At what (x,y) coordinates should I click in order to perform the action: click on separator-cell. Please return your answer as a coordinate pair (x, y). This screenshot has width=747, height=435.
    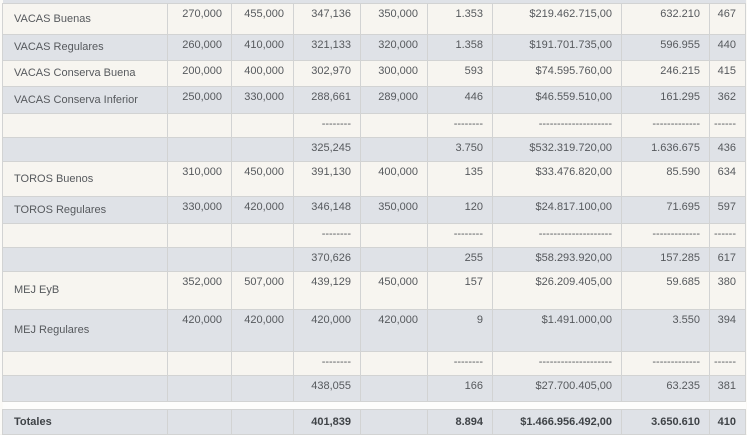
    Looking at the image, I should click on (374, 405).